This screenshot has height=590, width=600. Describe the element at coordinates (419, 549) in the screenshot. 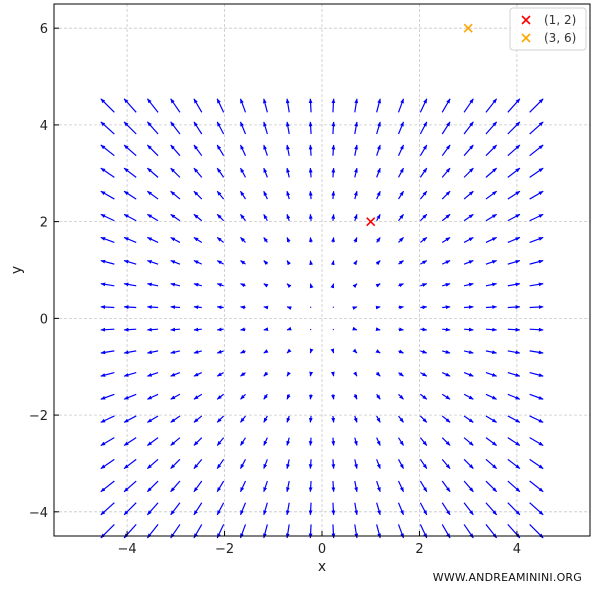

I see `x-tick-label: 2` at that location.